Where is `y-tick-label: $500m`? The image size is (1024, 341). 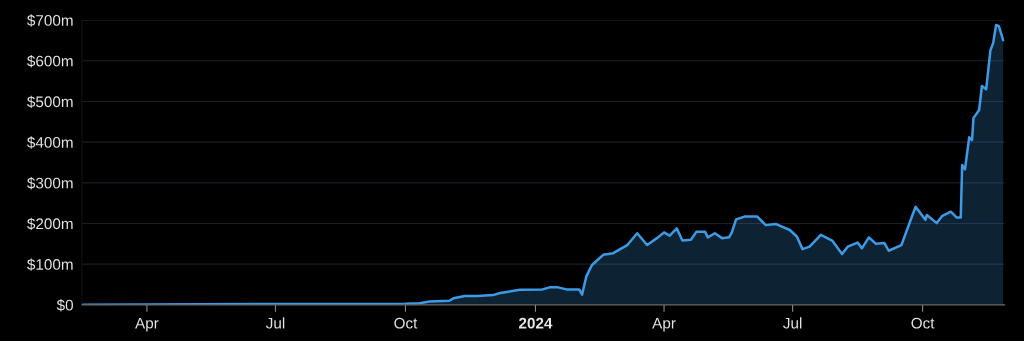
y-tick-label: $500m is located at coordinates (50, 102).